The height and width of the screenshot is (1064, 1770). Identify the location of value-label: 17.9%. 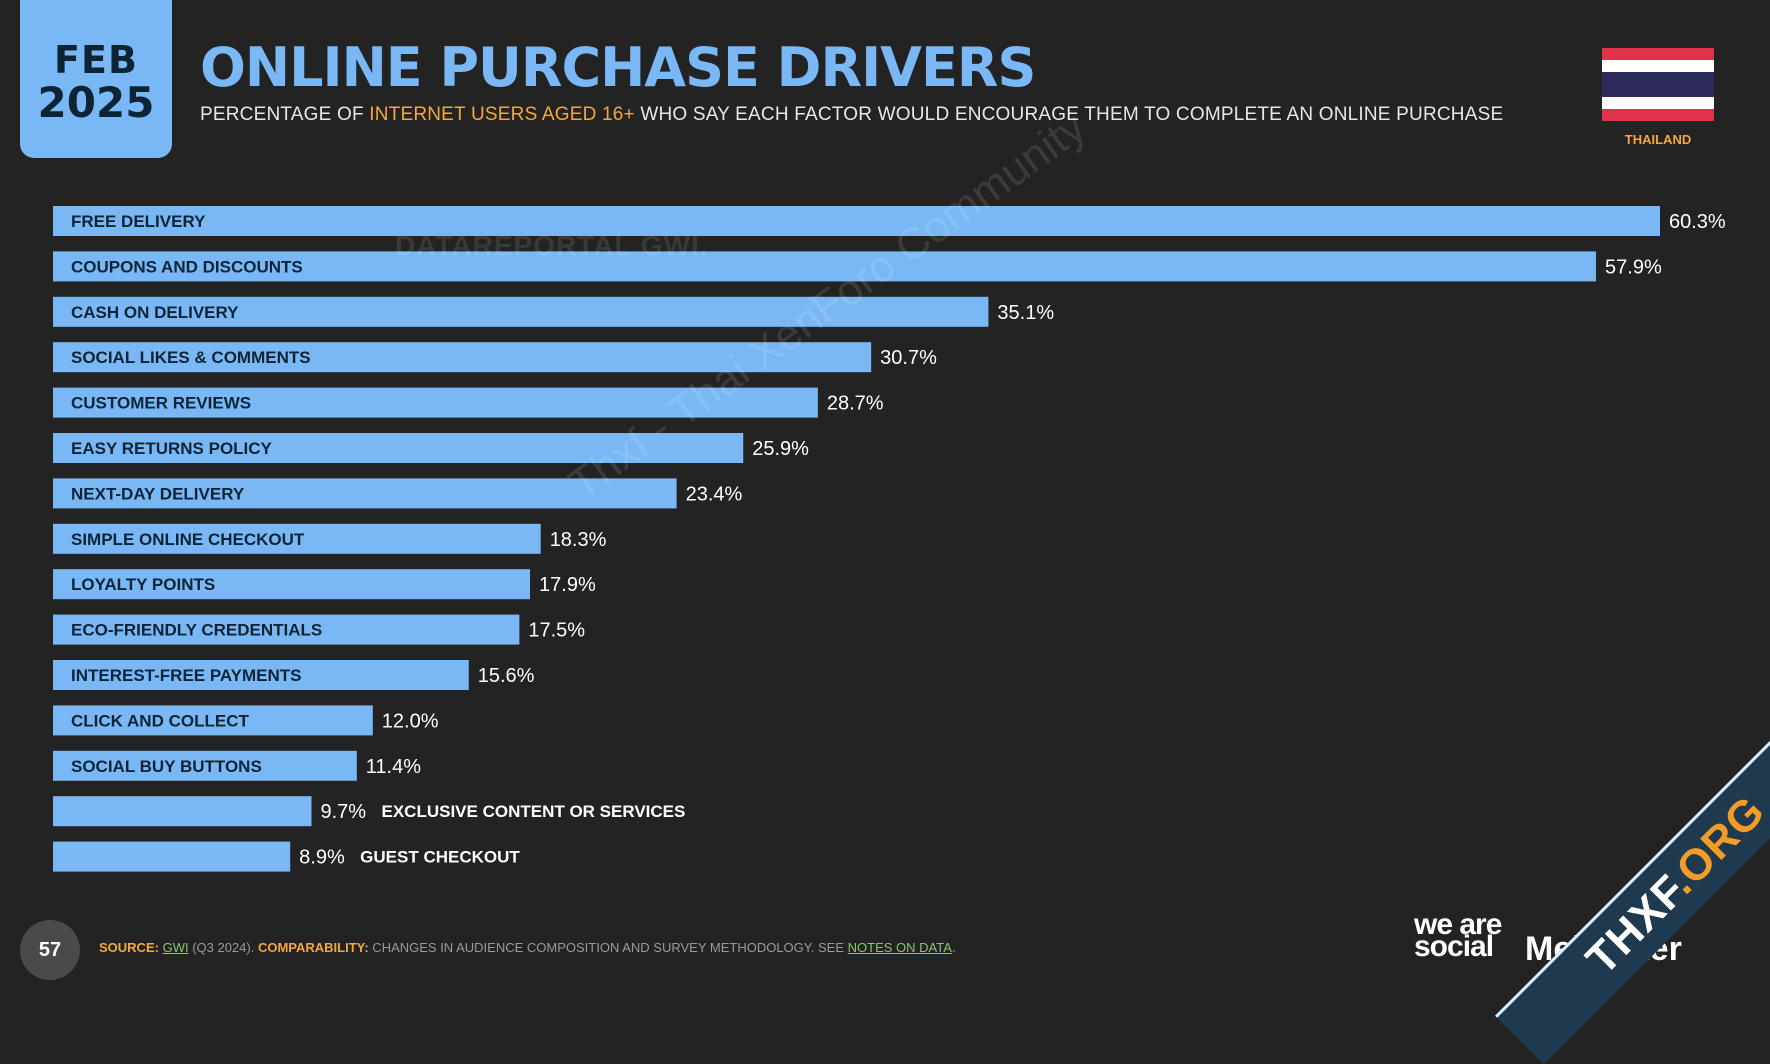
(567, 585).